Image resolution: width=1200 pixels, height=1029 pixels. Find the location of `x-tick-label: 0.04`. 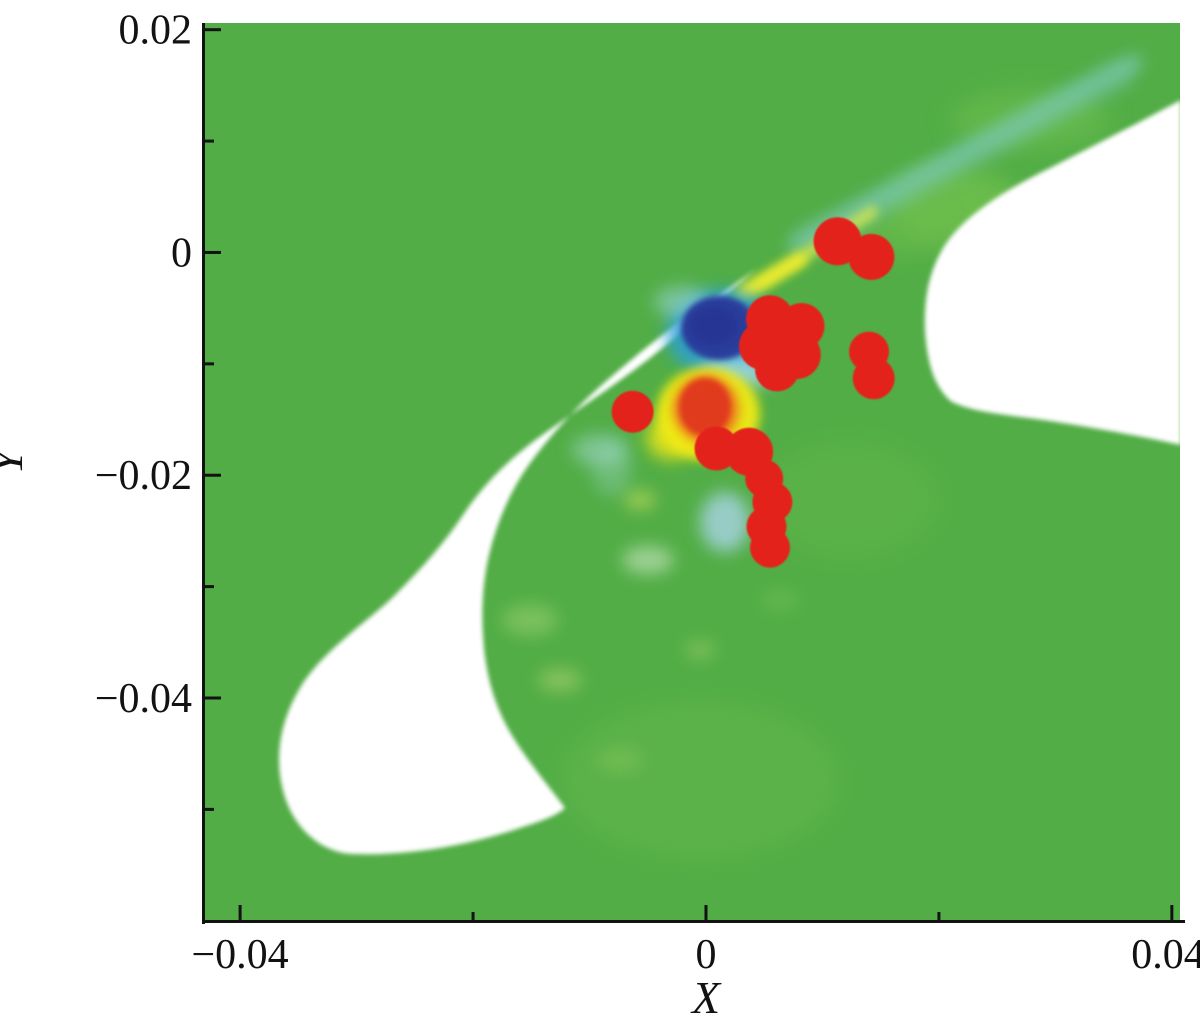

x-tick-label: 0.04 is located at coordinates (1165, 955).